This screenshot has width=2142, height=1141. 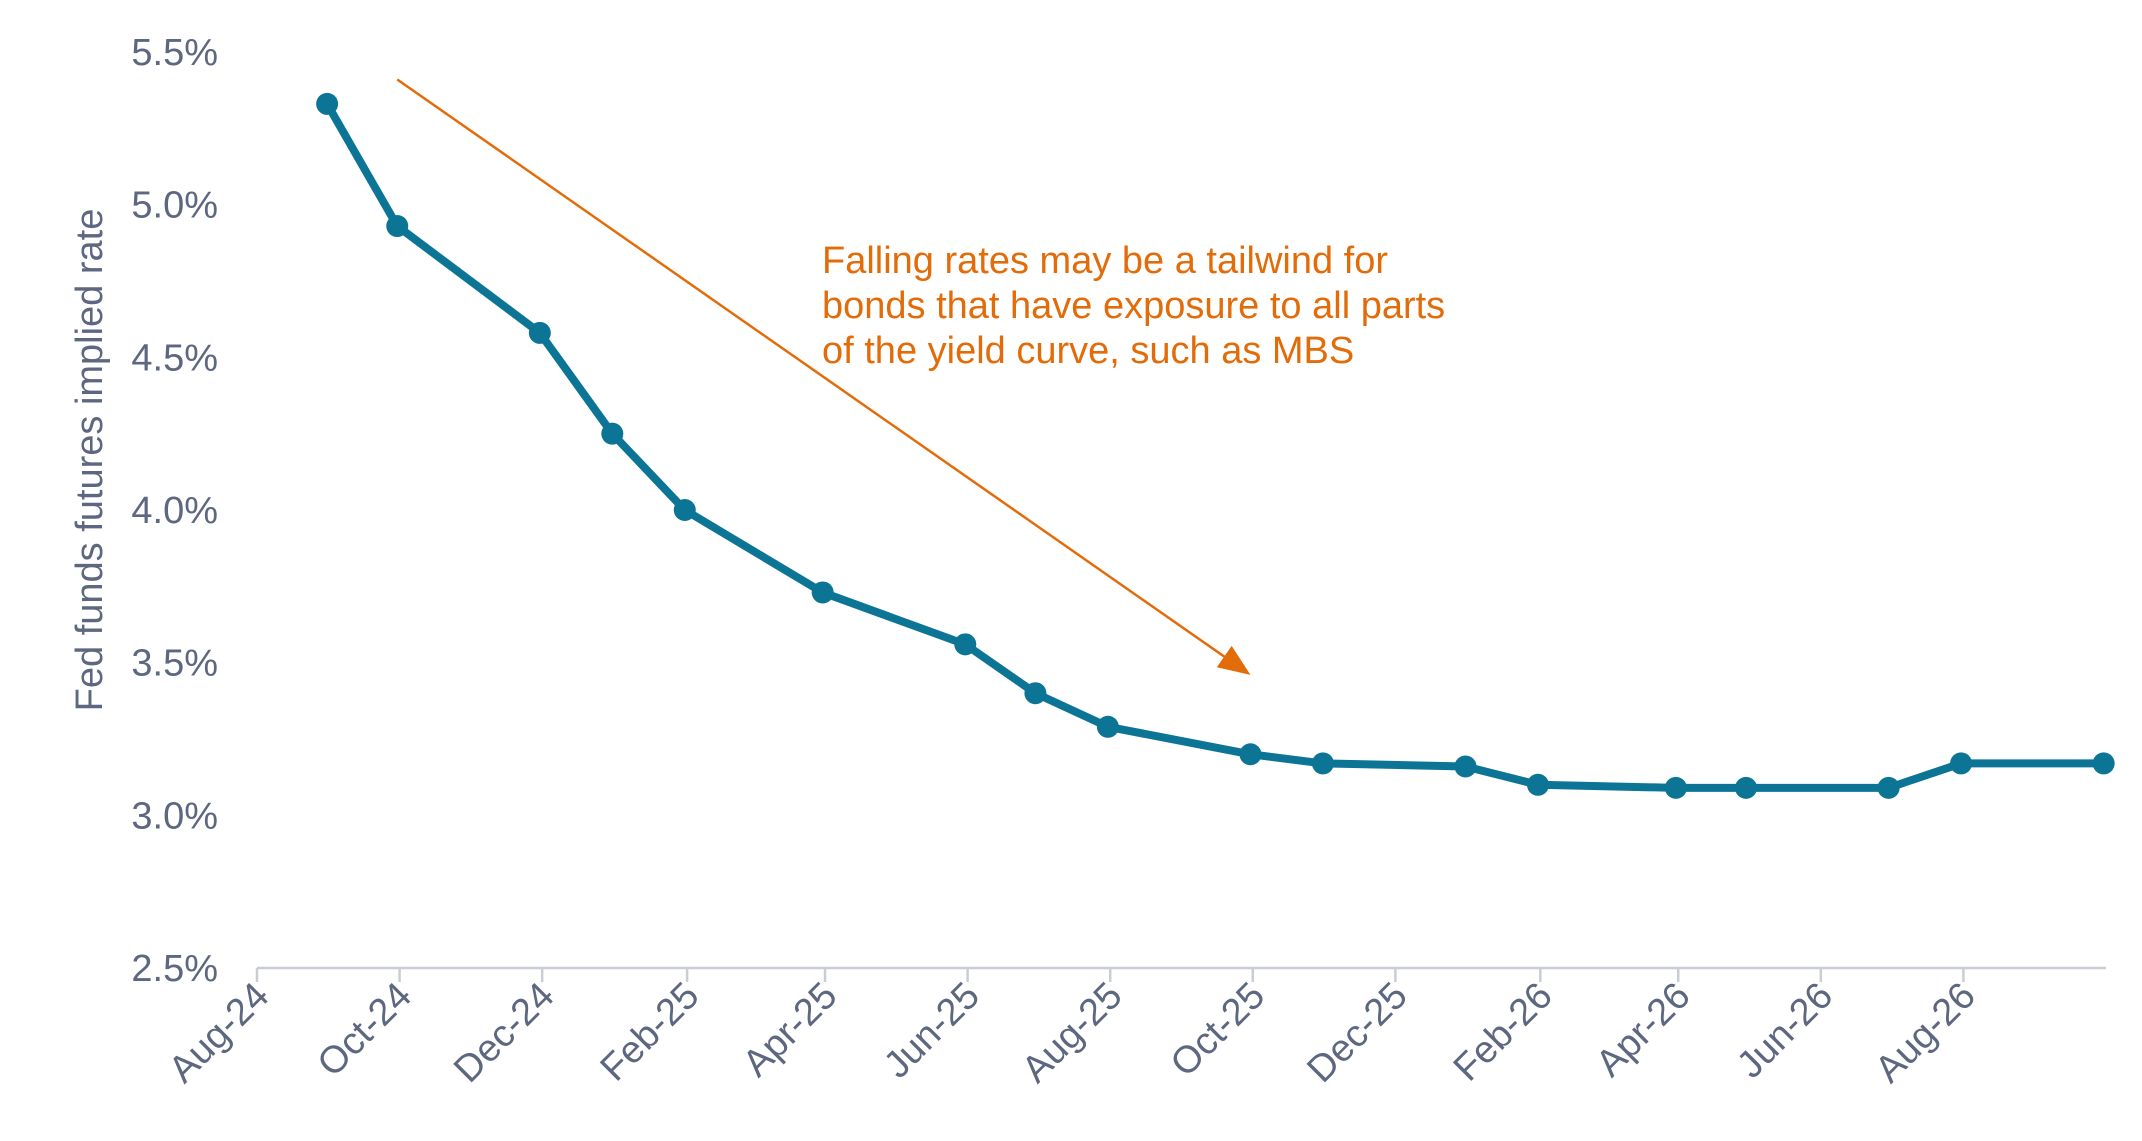 What do you see at coordinates (174, 53) in the screenshot?
I see `y-tick-label: 5.5%` at bounding box center [174, 53].